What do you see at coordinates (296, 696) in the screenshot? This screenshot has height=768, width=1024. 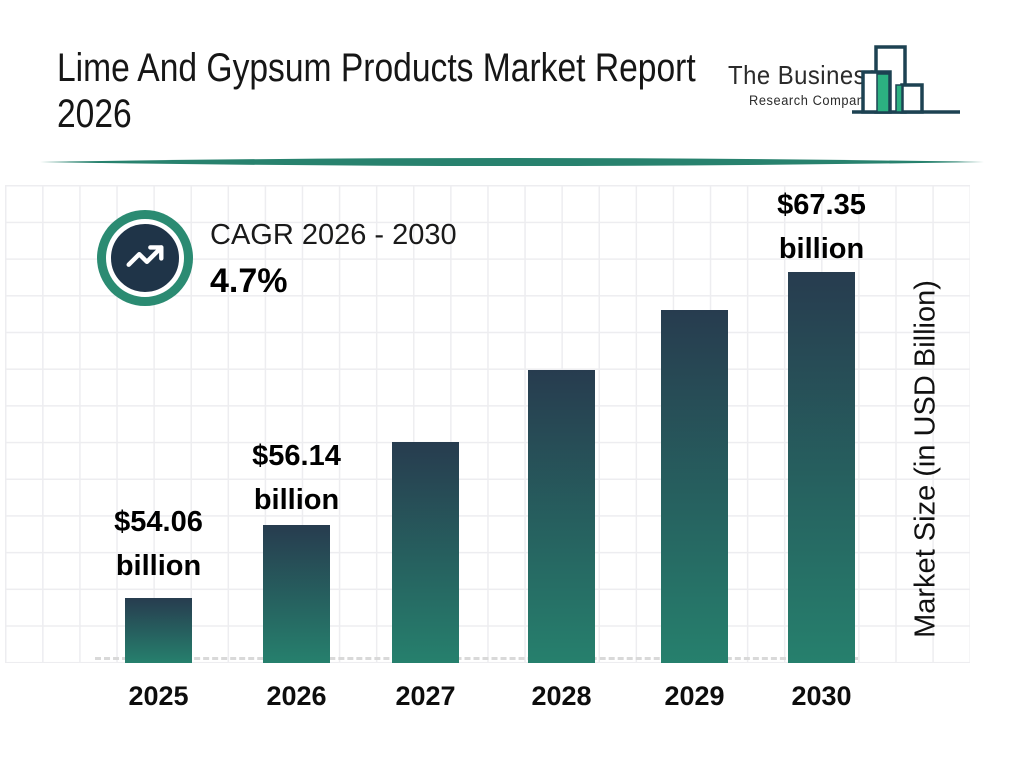 I see `x-tick-2026: 2026` at bounding box center [296, 696].